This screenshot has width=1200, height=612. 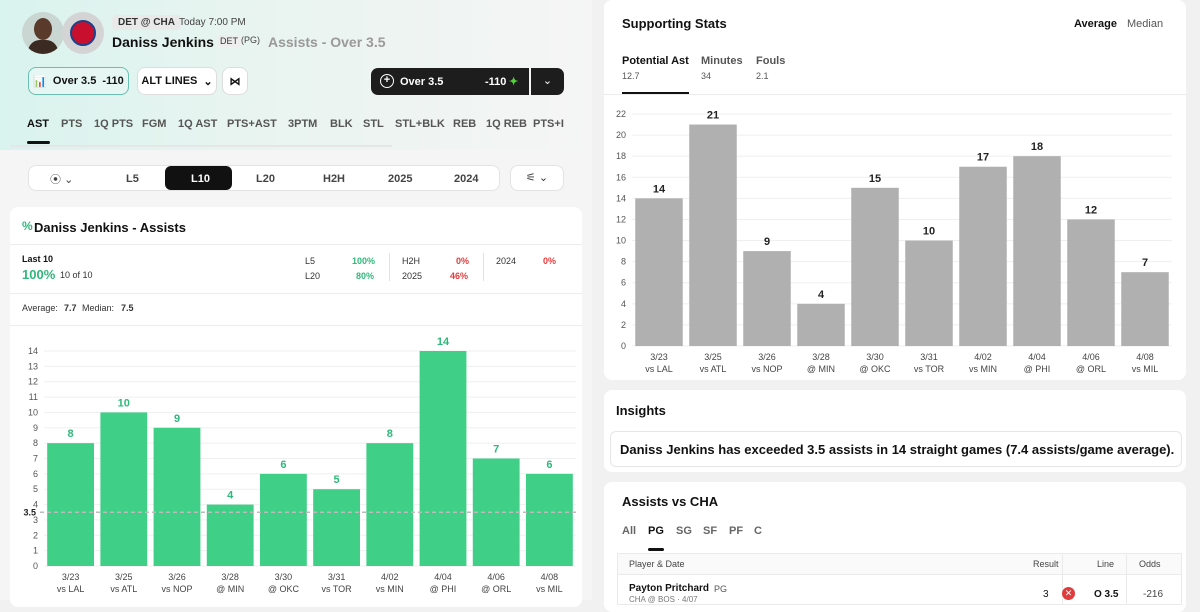 I want to click on x-tick-opponent: vs NOP, so click(x=766, y=369).